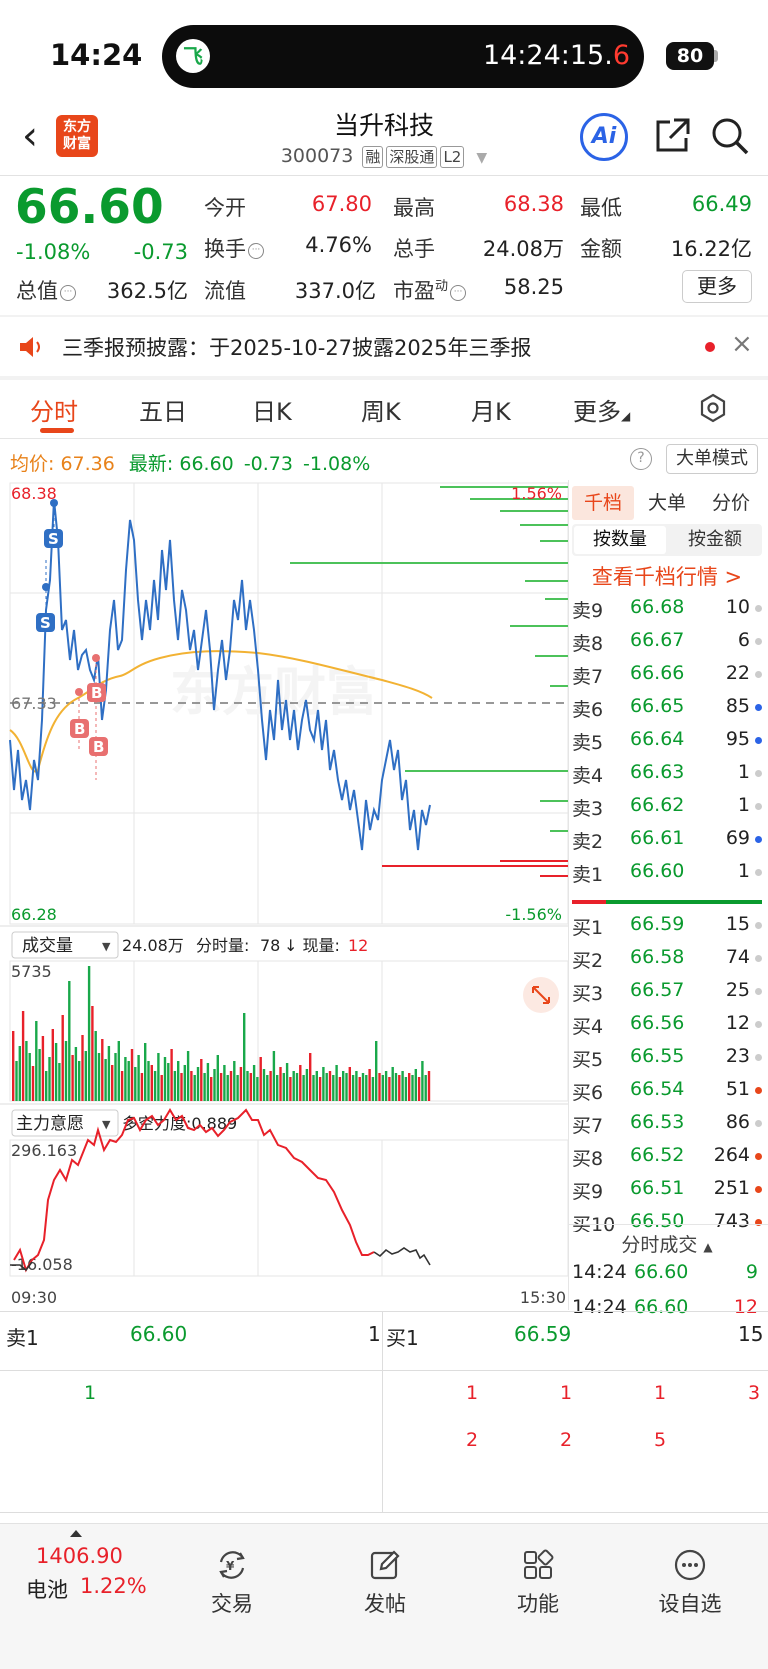  Describe the element at coordinates (491, 412) in the screenshot. I see `tab-monthly-k: 月K` at that location.